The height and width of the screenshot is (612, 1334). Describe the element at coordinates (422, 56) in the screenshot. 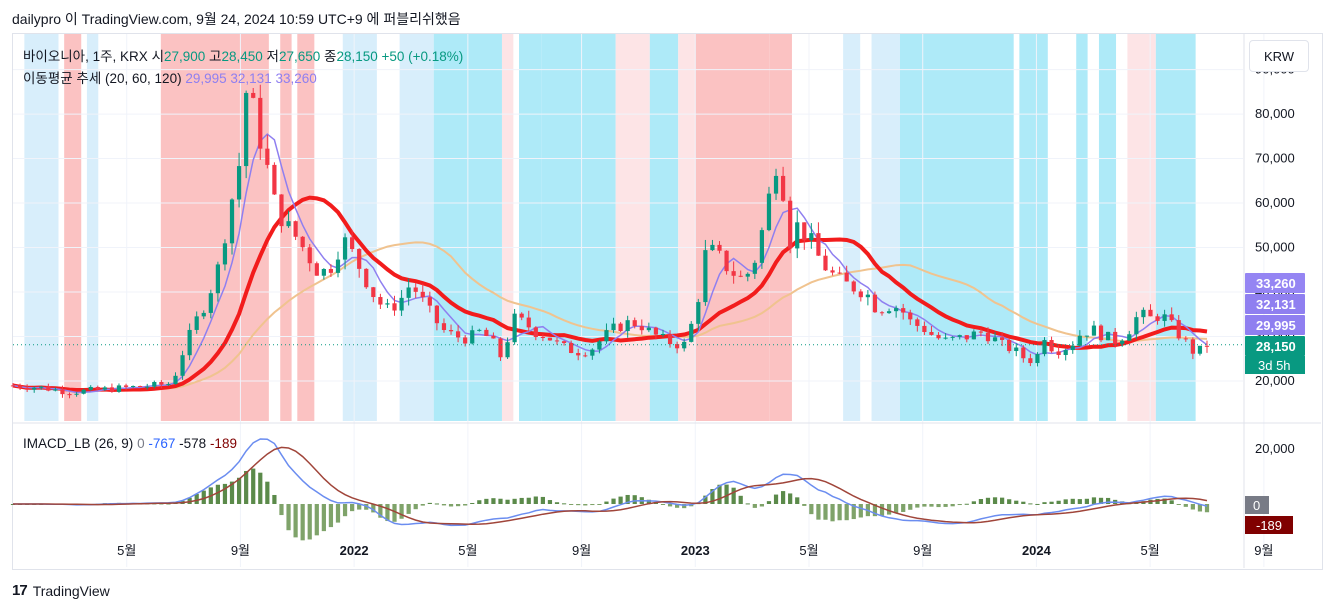

I see `change-value: +50 (+0.18%)` at that location.